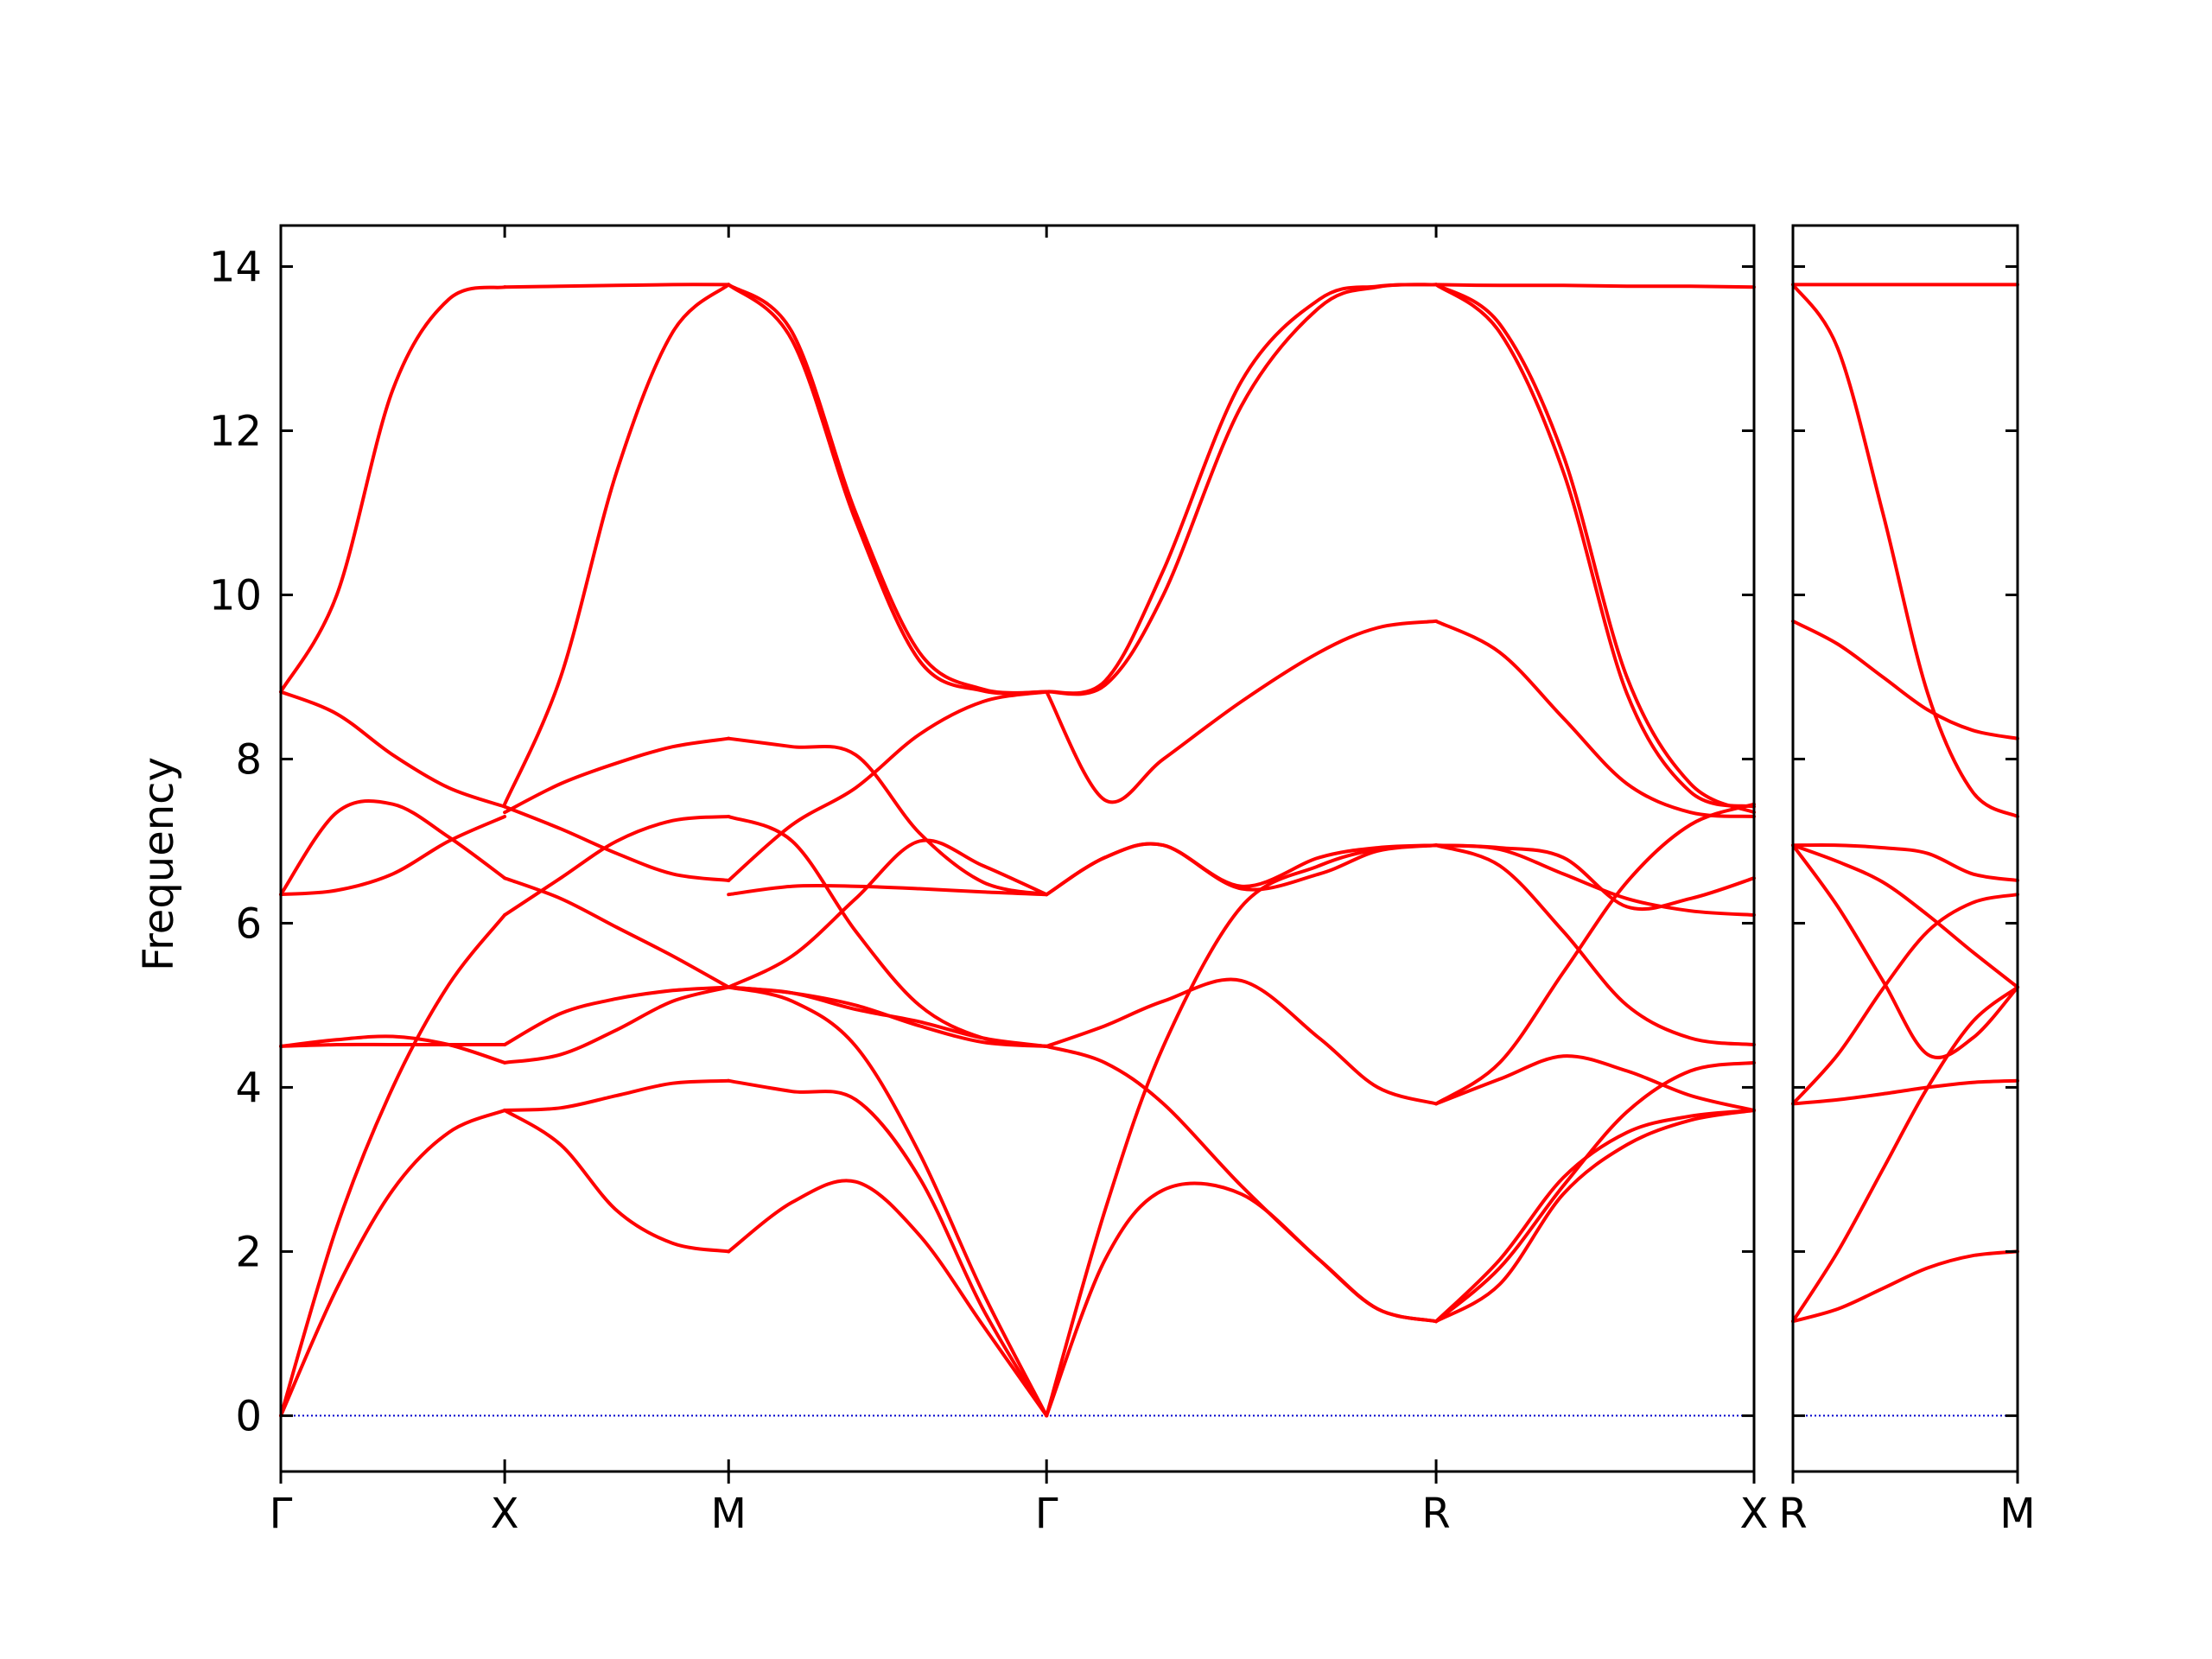 This screenshot has height=1659, width=2212. What do you see at coordinates (248, 1416) in the screenshot?
I see `y-tick-label: 0` at bounding box center [248, 1416].